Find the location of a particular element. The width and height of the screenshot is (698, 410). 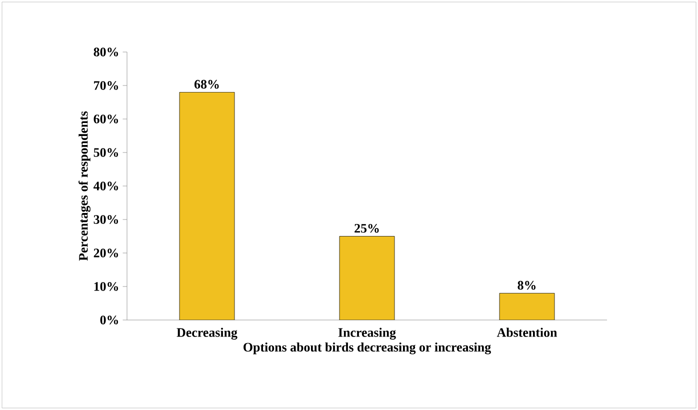

x-tick-label: Abstention is located at coordinates (527, 332).